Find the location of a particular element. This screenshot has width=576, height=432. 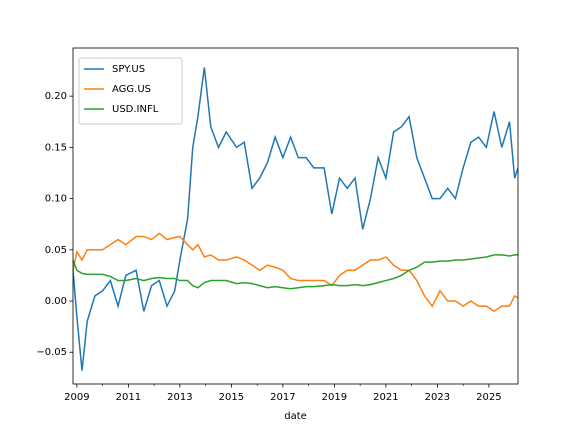

x-axis-label: date is located at coordinates (295, 416).